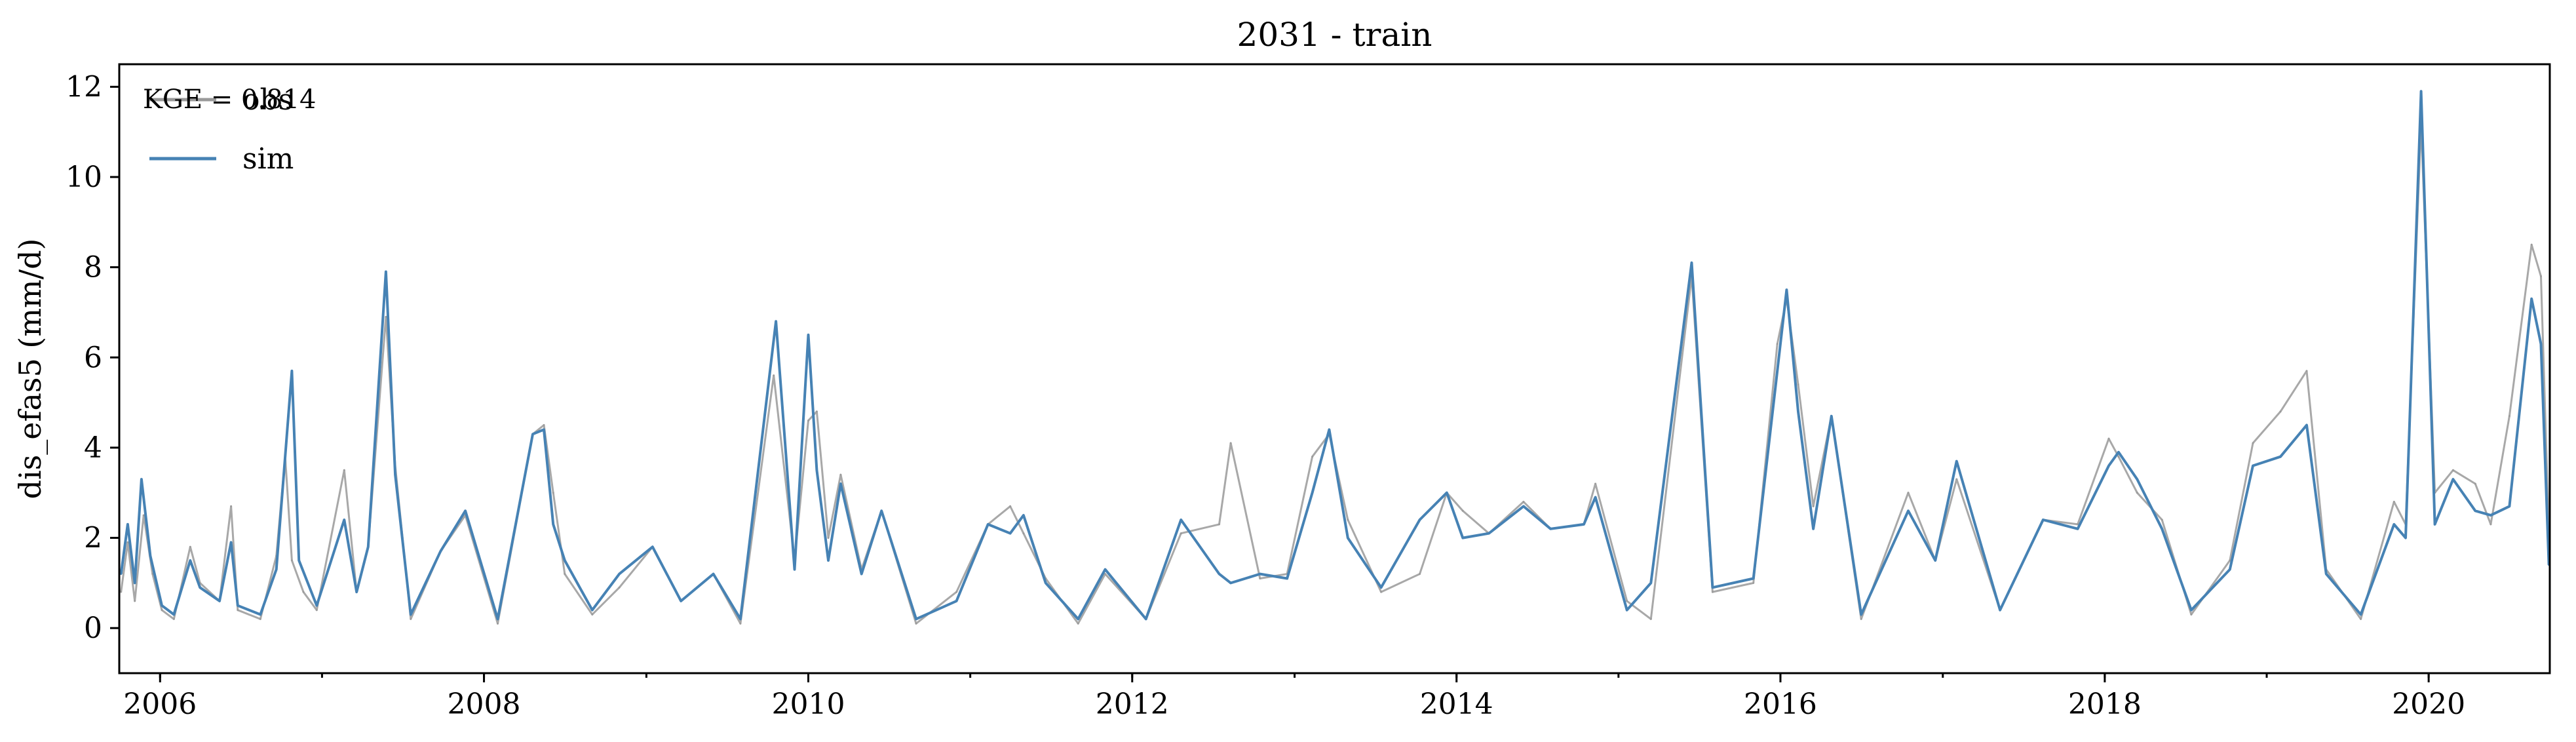 Image resolution: width=2576 pixels, height=742 pixels. What do you see at coordinates (84, 177) in the screenshot?
I see `y-tick-label: 10` at bounding box center [84, 177].